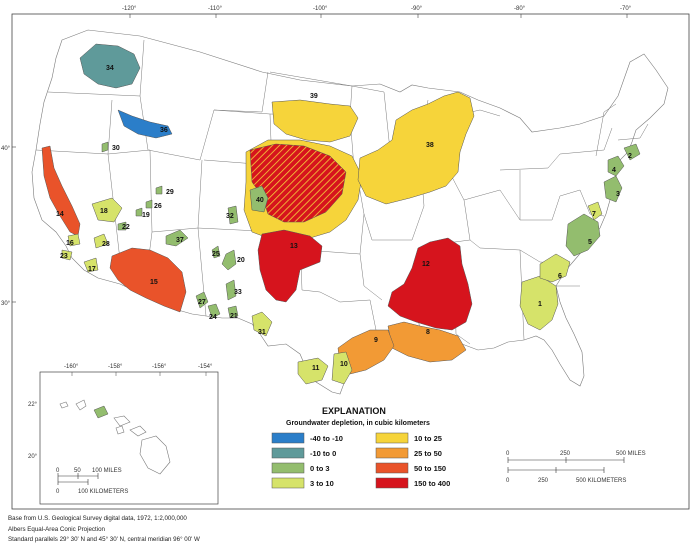 The width and height of the screenshot is (700, 553). What do you see at coordinates (428, 332) in the screenshot?
I see `region-label: 8` at bounding box center [428, 332].